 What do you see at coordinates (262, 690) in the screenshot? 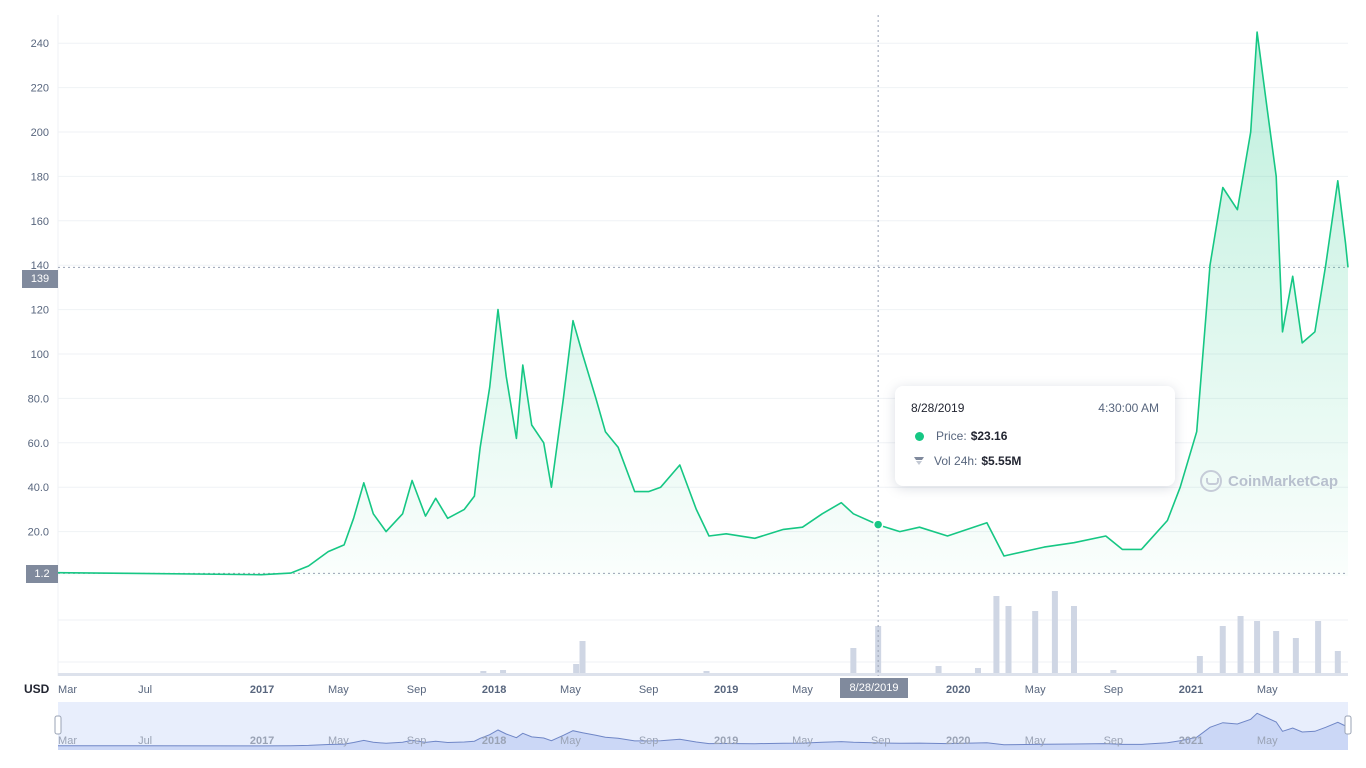
I see `x-tick-label: 2017` at bounding box center [262, 690].